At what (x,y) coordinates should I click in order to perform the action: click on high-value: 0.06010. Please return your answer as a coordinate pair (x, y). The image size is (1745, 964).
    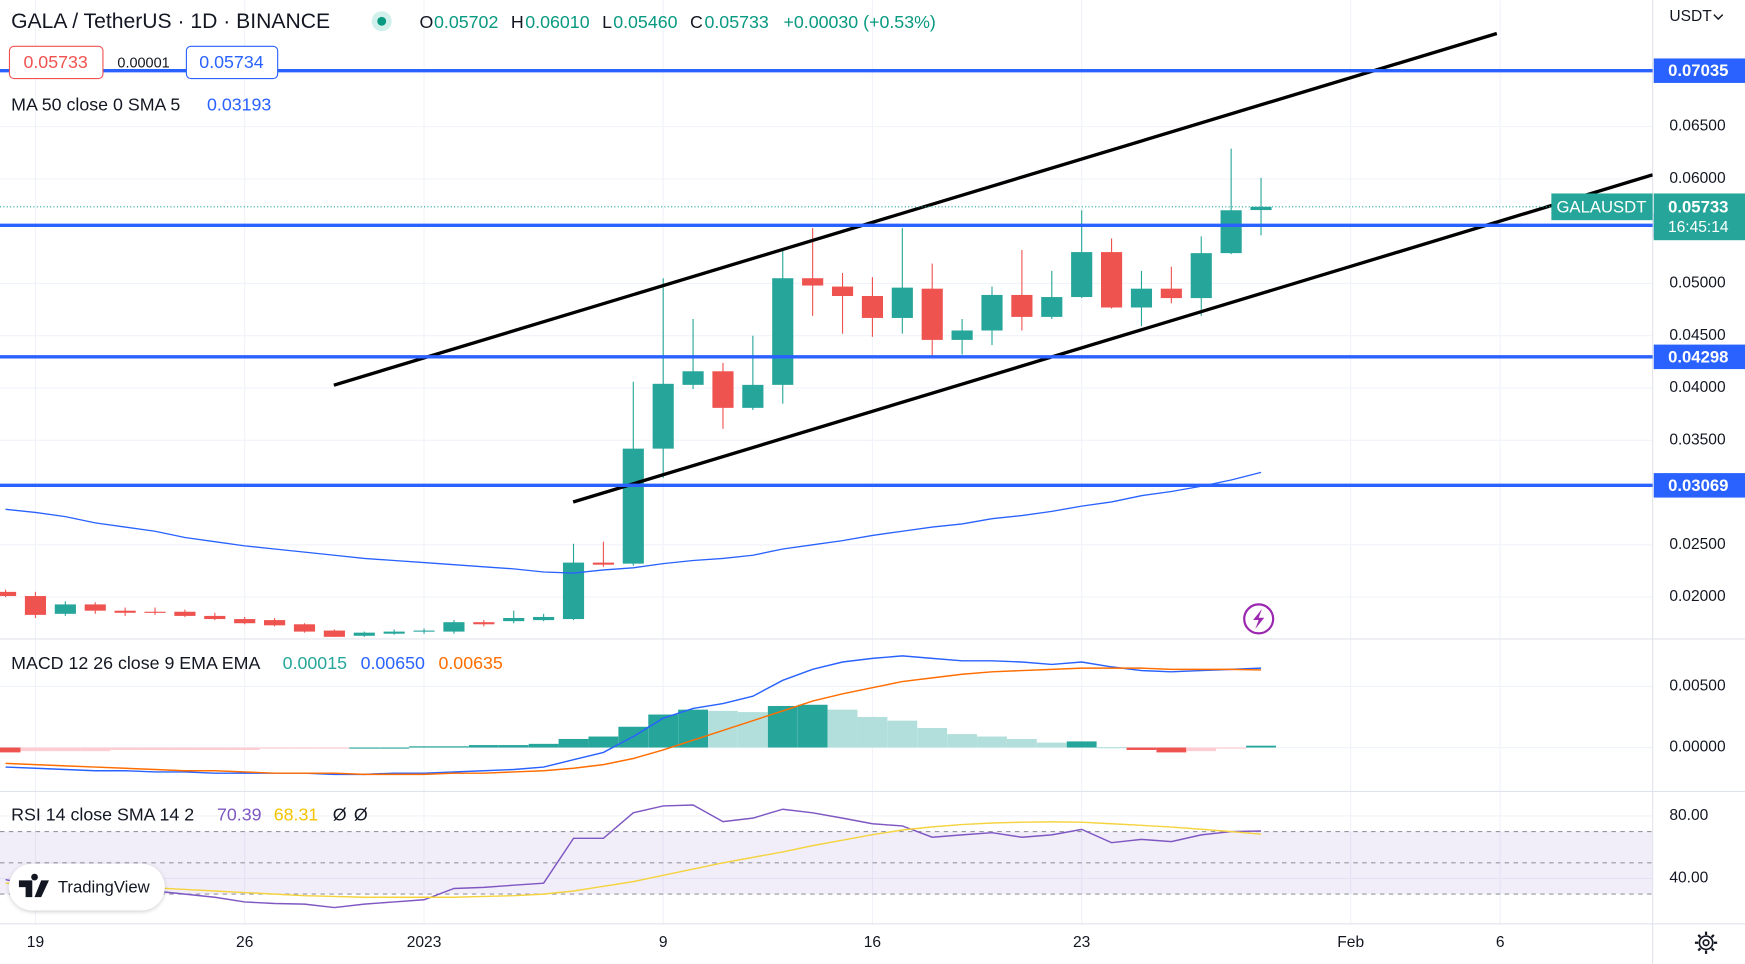
    Looking at the image, I should click on (557, 22).